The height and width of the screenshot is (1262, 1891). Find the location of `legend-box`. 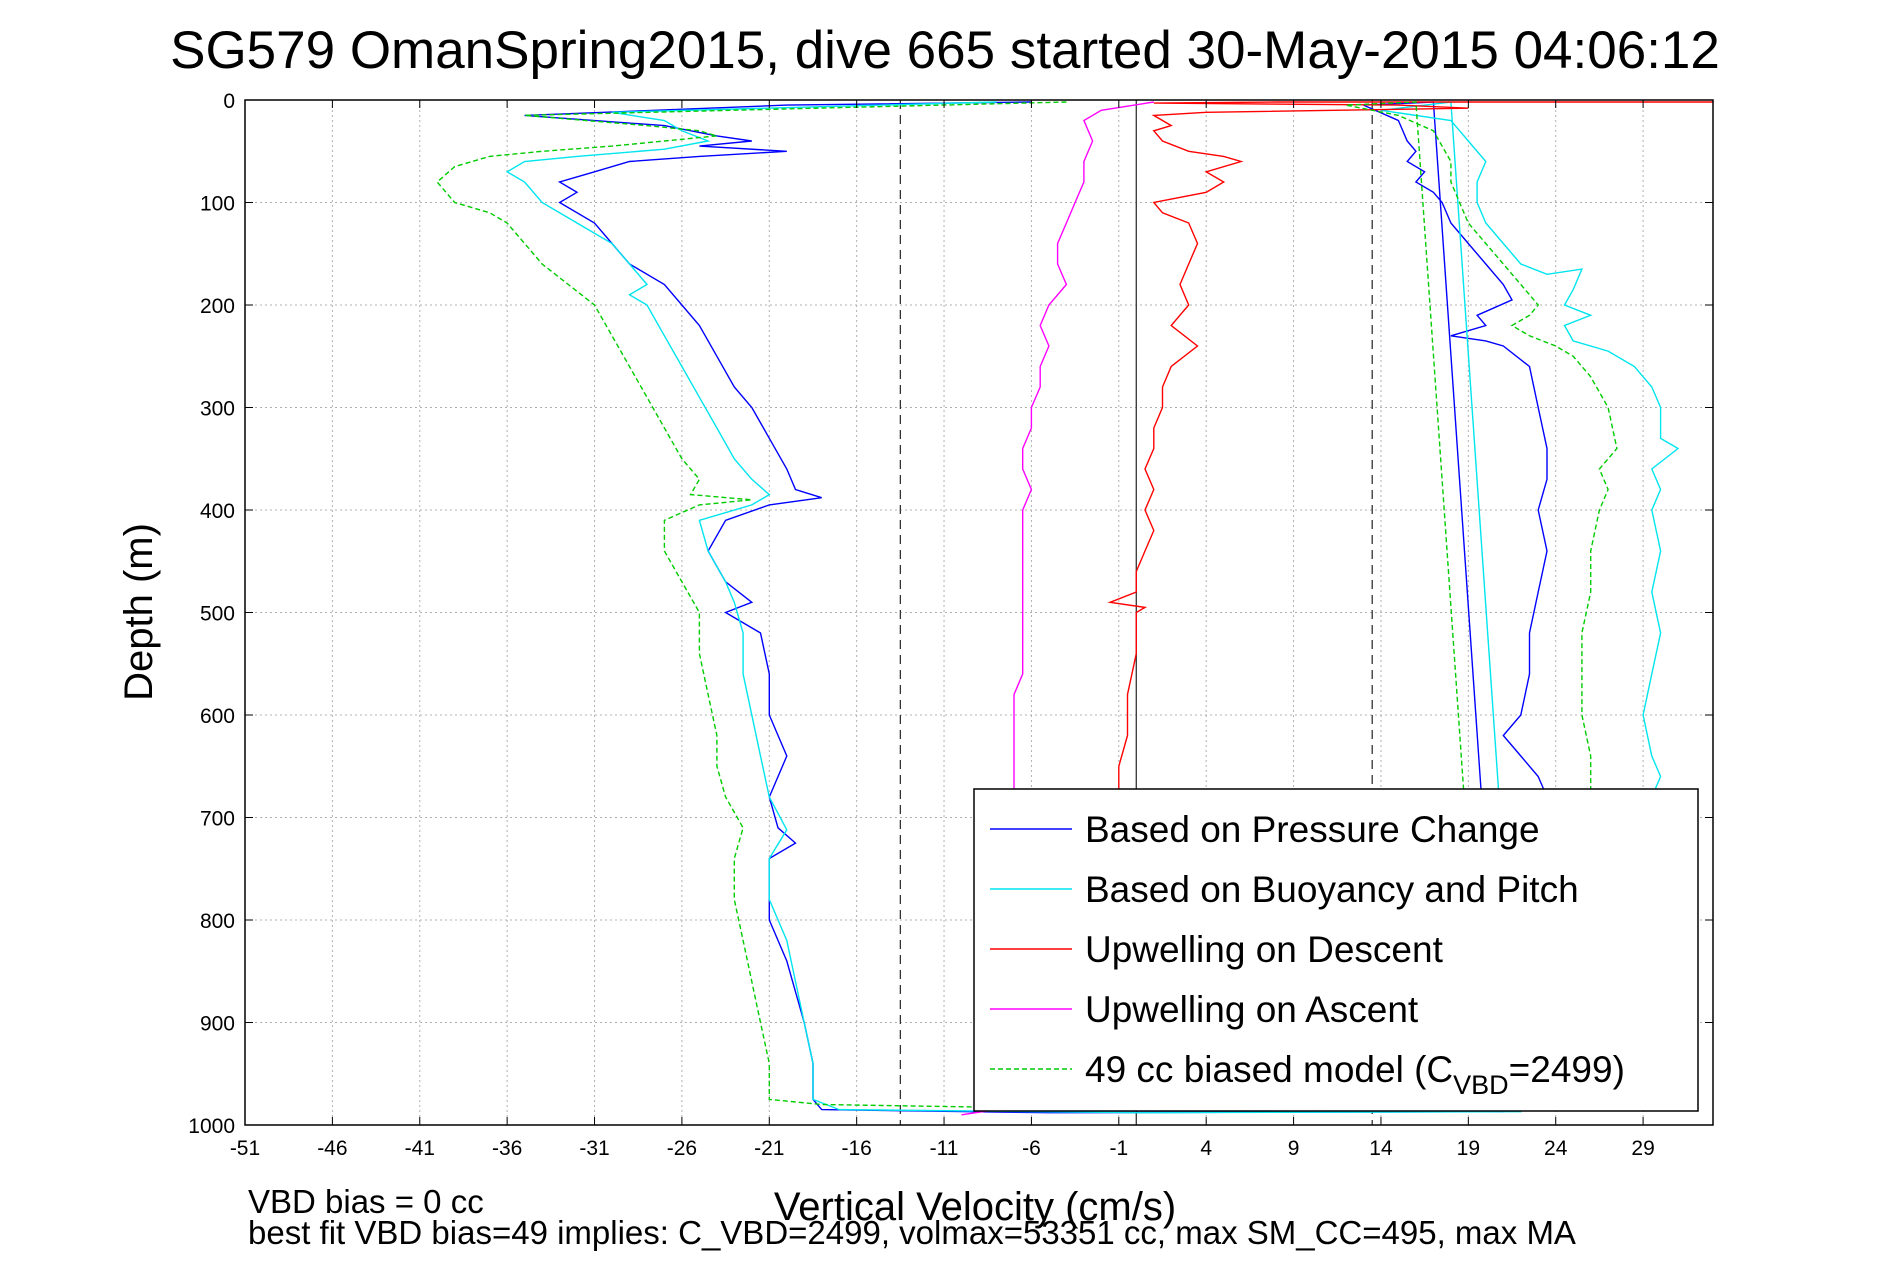

legend-box is located at coordinates (1336, 950).